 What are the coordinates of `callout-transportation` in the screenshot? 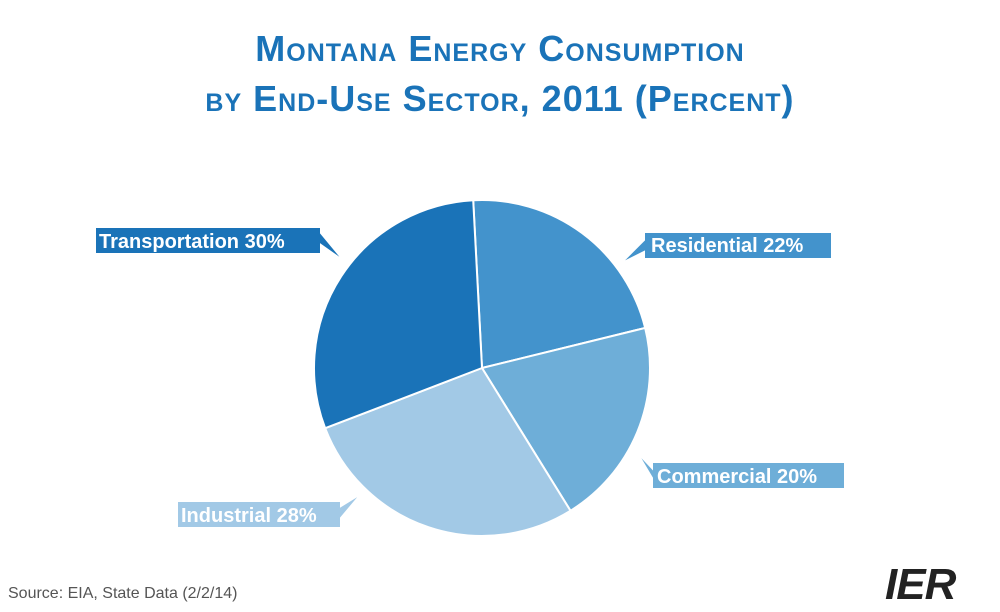 It's located at (220, 244).